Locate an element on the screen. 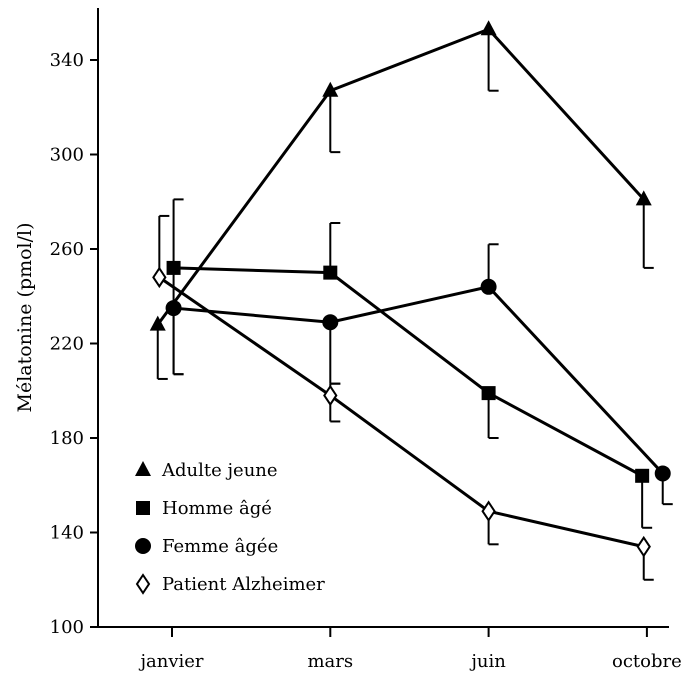  legend-marker-triangle is located at coordinates (143, 468).